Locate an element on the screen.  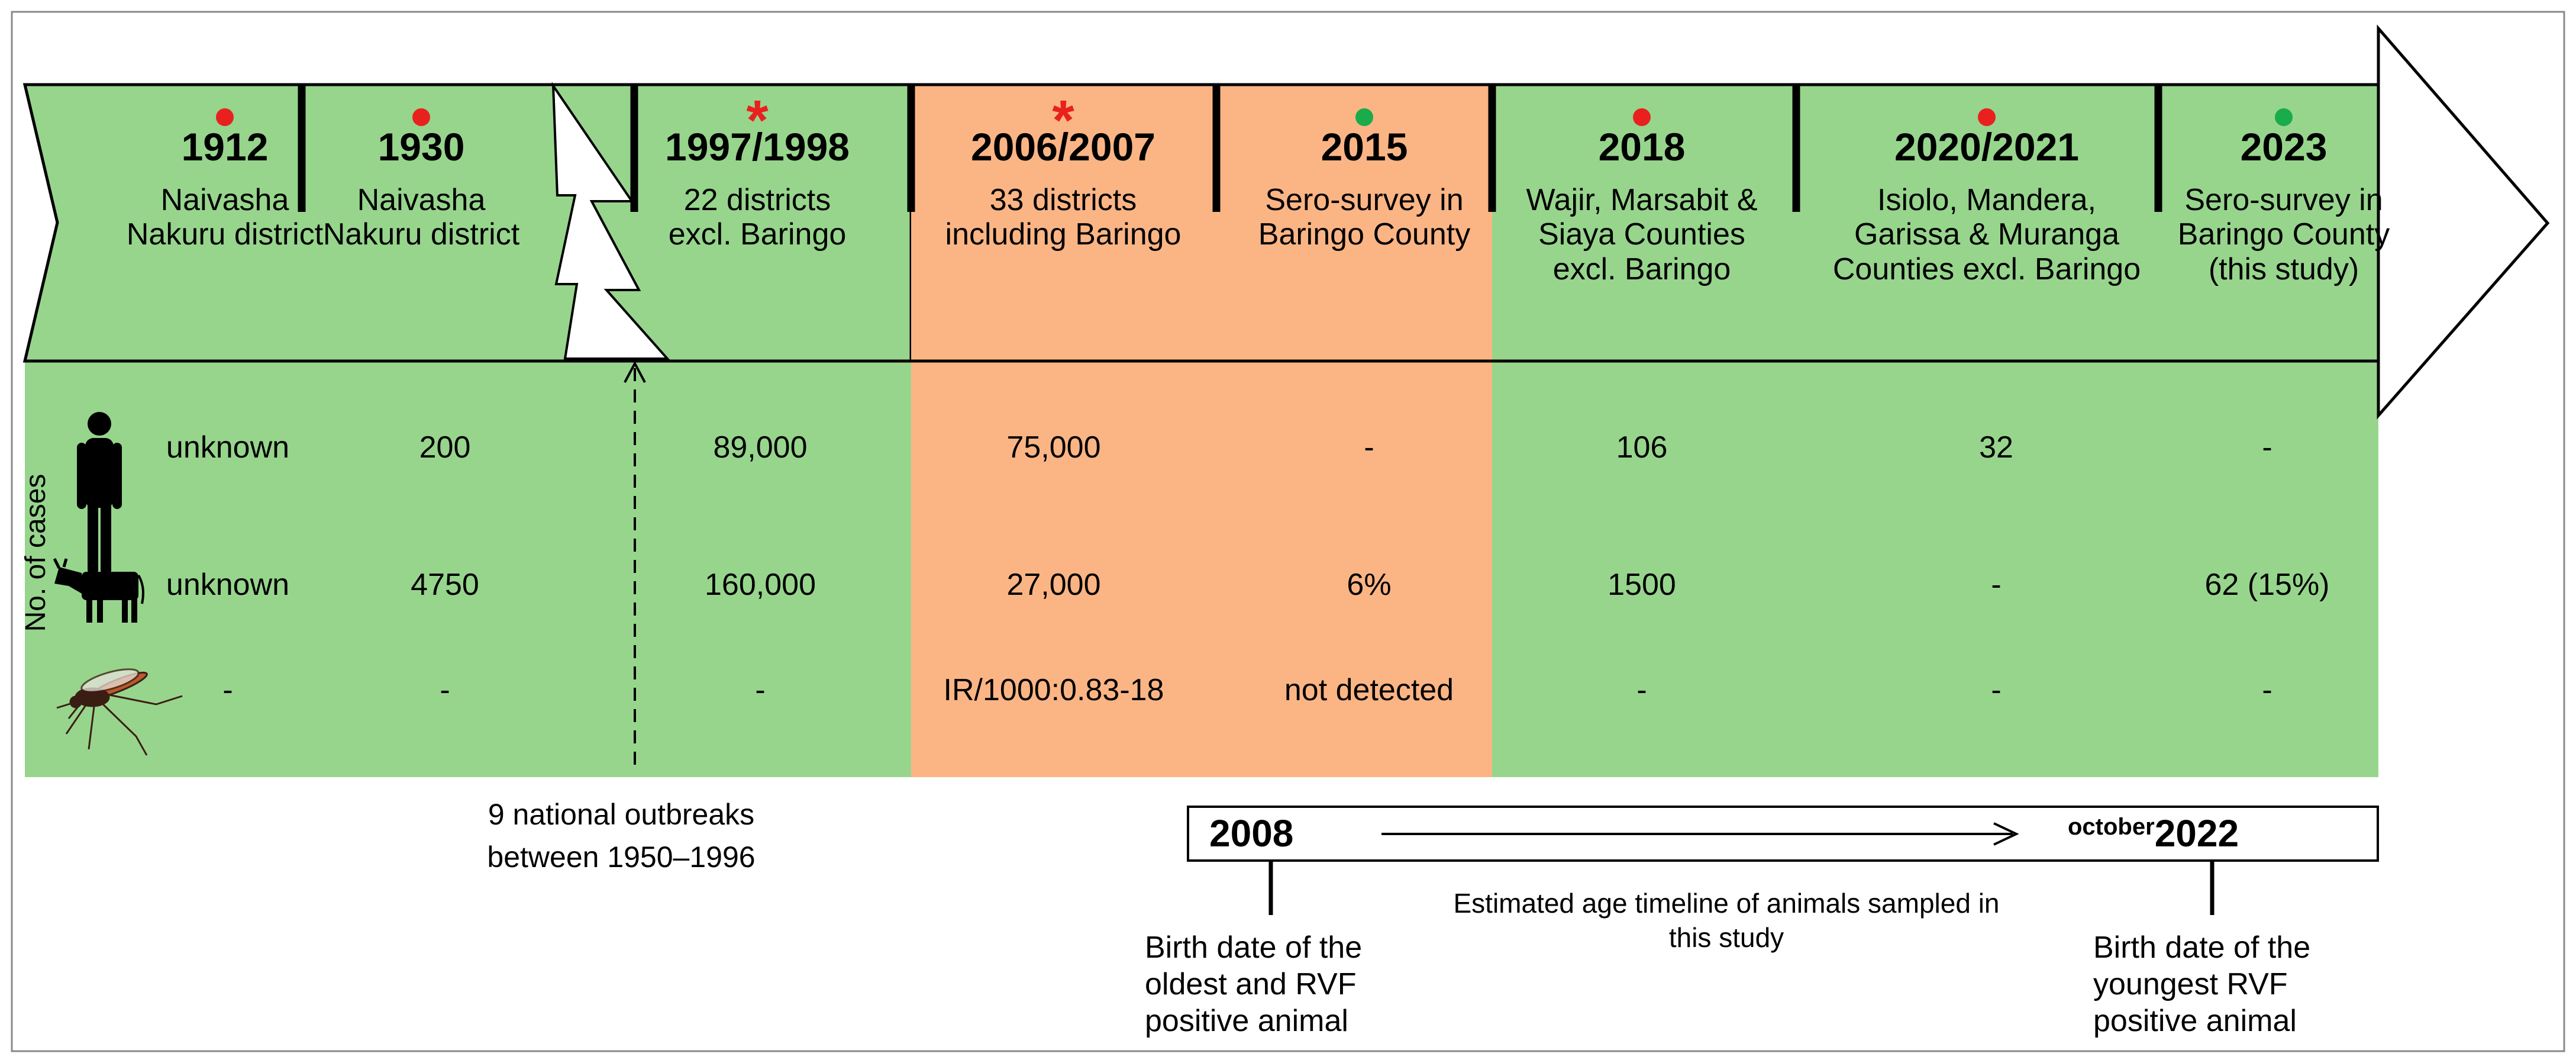
year-label-3: 2006/2007 is located at coordinates (1063, 147).